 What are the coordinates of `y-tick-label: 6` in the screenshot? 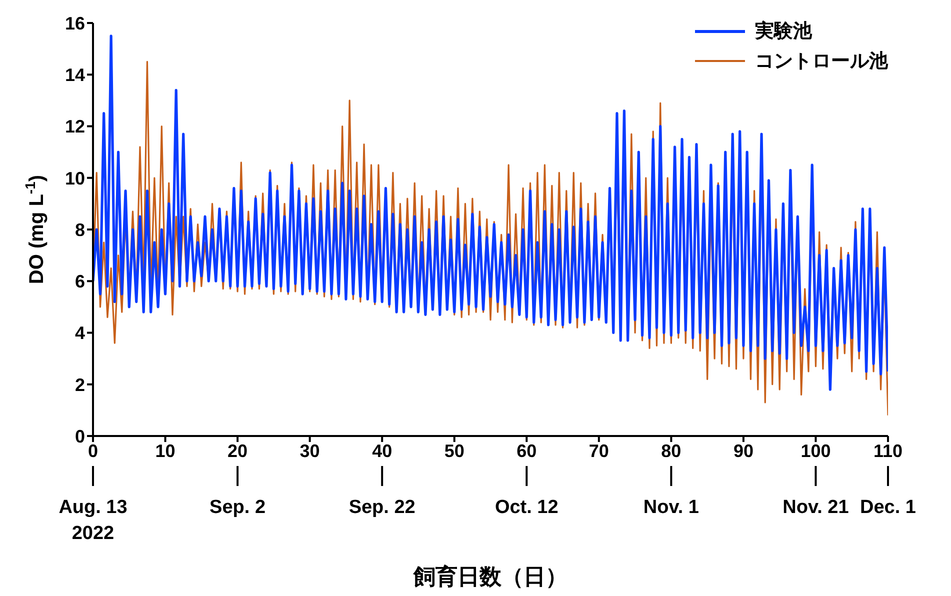 It's located at (79, 282).